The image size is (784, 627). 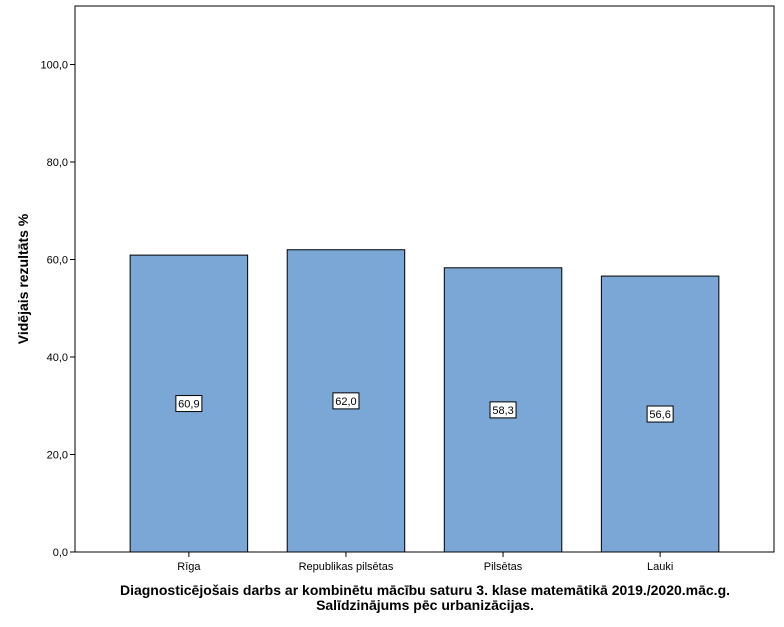 I want to click on y-tick-label: 100,0, so click(x=54, y=66).